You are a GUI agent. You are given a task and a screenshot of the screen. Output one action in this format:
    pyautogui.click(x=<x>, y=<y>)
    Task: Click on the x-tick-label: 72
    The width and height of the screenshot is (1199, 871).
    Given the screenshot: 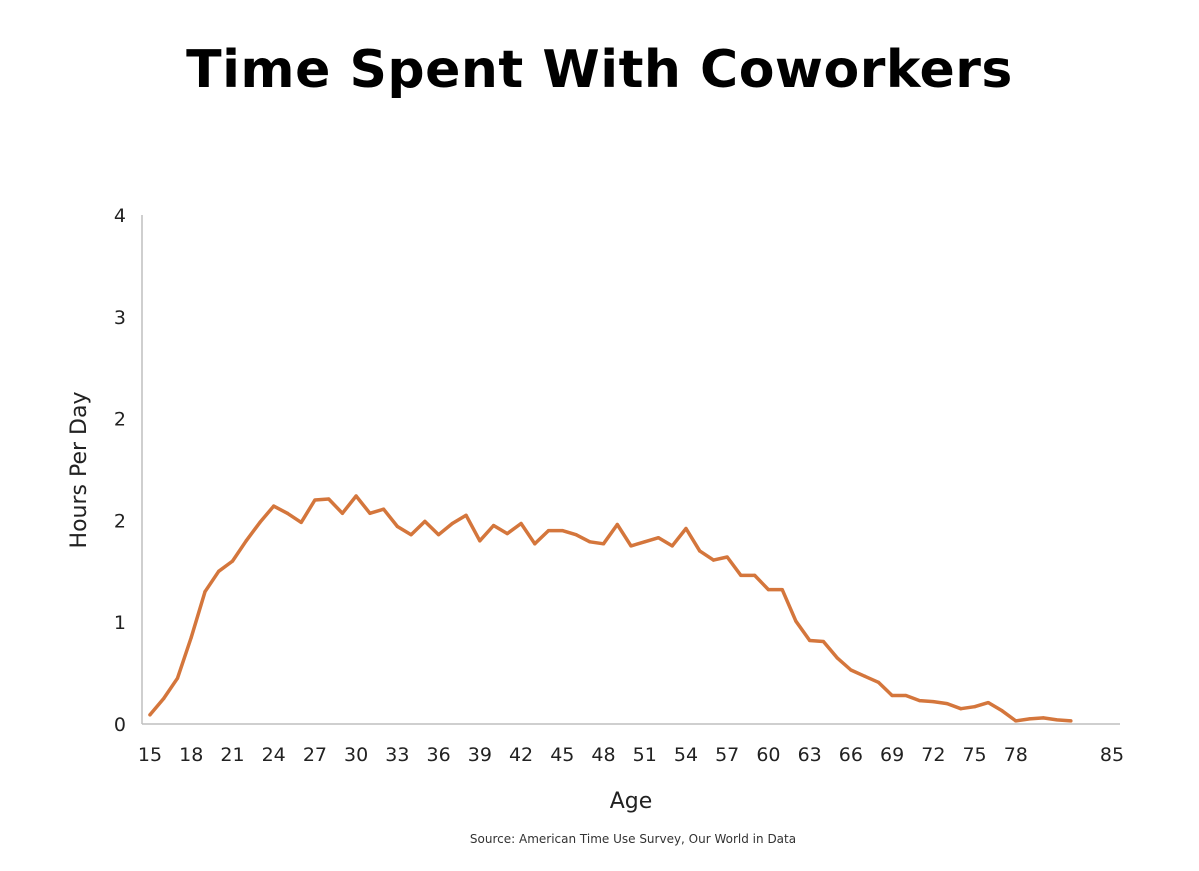 What is the action you would take?
    pyautogui.click(x=933, y=755)
    